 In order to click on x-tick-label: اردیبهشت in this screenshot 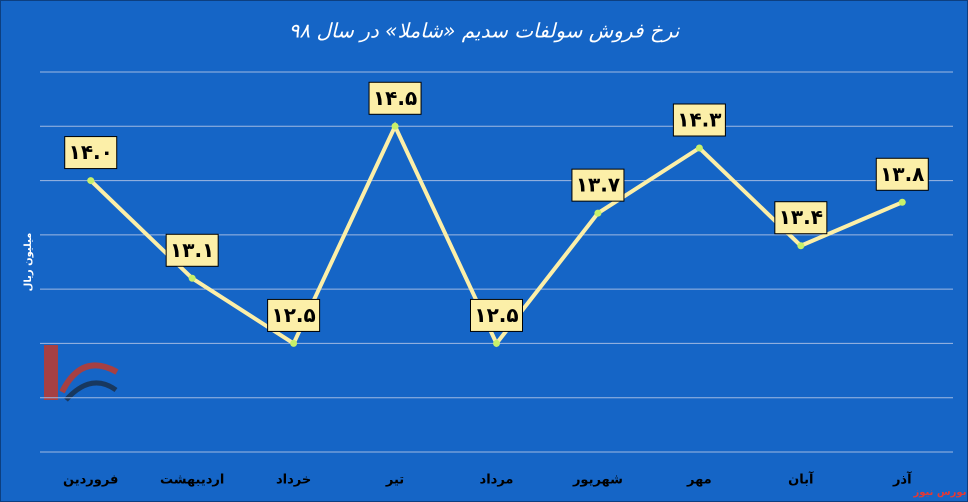, I will do `click(192, 480)`.